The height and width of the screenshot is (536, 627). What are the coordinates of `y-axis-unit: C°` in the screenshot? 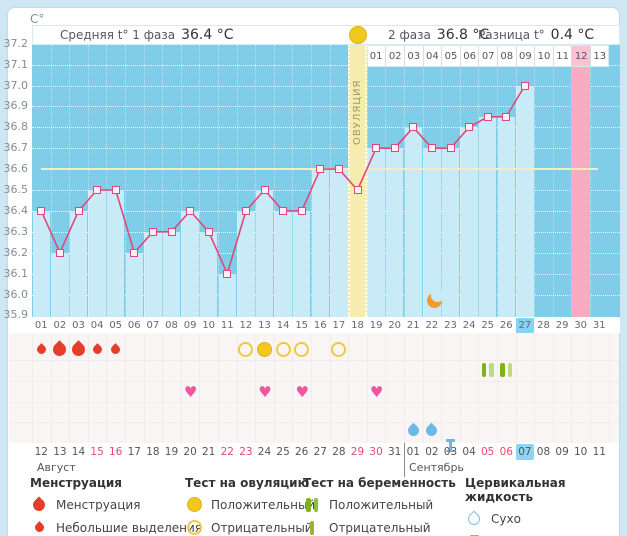 It's located at (37, 19).